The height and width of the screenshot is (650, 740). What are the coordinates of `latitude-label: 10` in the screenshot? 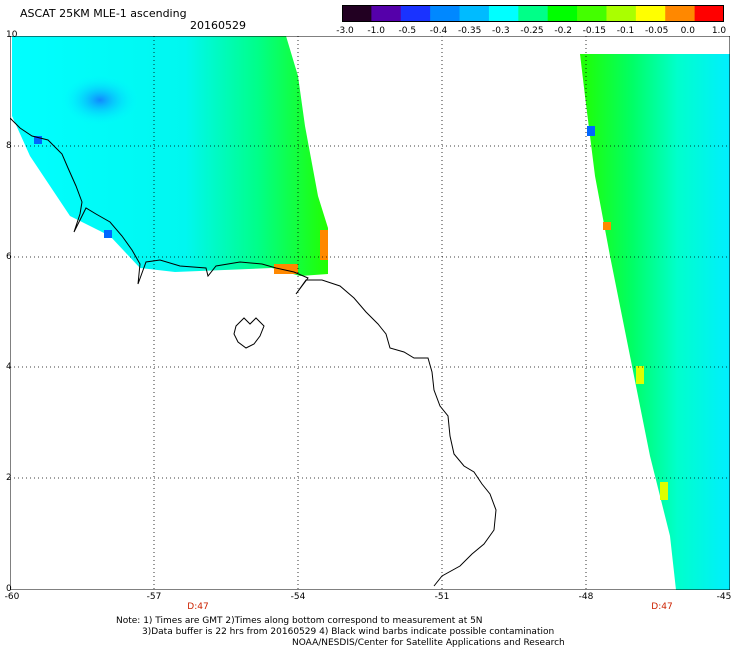 It's located at (12, 35).